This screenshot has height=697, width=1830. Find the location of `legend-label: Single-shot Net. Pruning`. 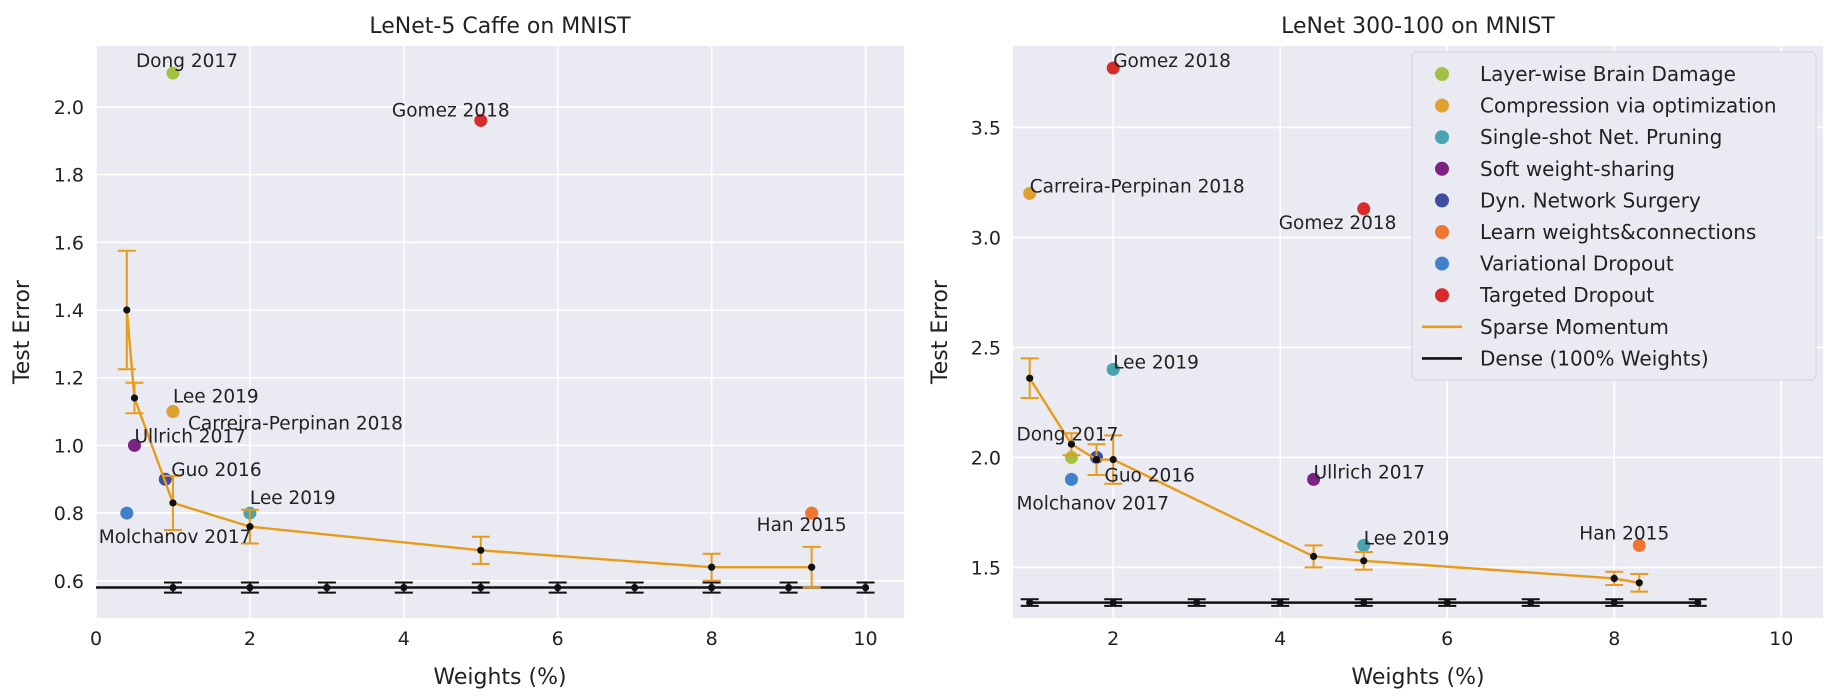

legend-label: Single-shot Net. Pruning is located at coordinates (1601, 137).